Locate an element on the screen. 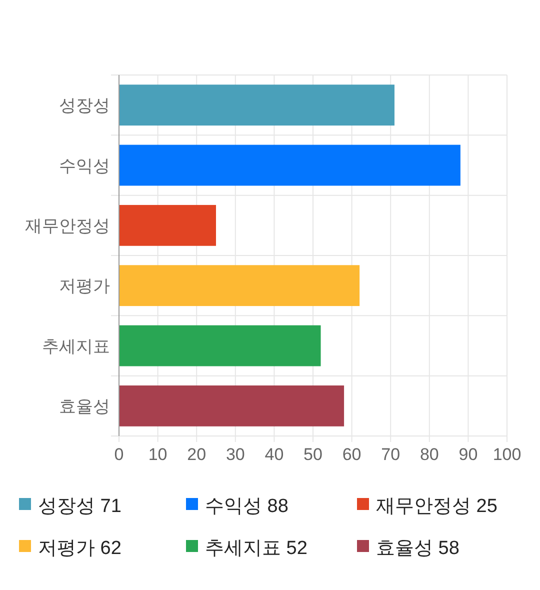 Image resolution: width=540 pixels, height=590 pixels. legend-label: 저평가 62 is located at coordinates (80, 548).